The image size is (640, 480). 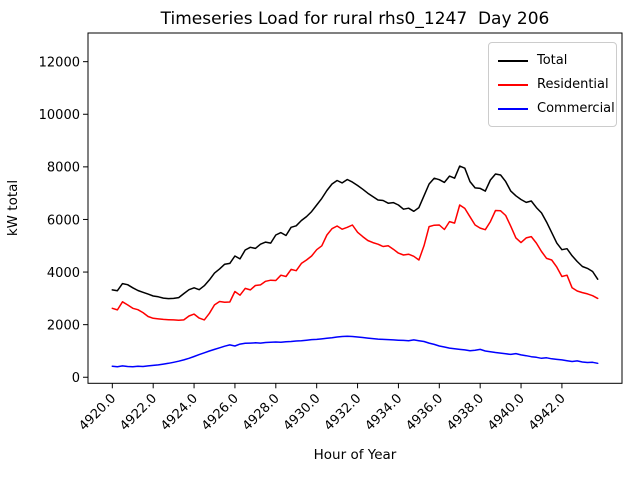 I want to click on legend-label-commercial: Commercial, so click(x=576, y=108).